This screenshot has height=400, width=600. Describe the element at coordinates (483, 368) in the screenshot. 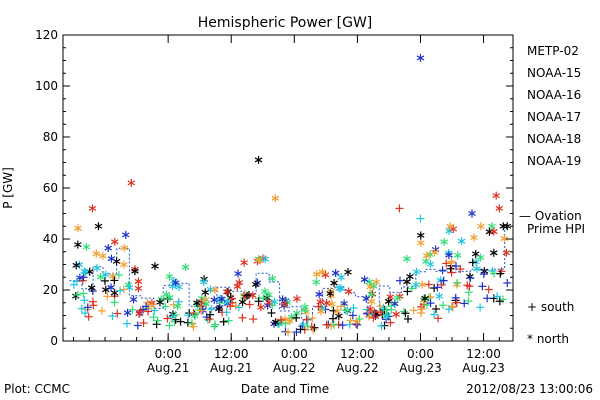

I see `x-tick-date-5: Aug.23` at that location.